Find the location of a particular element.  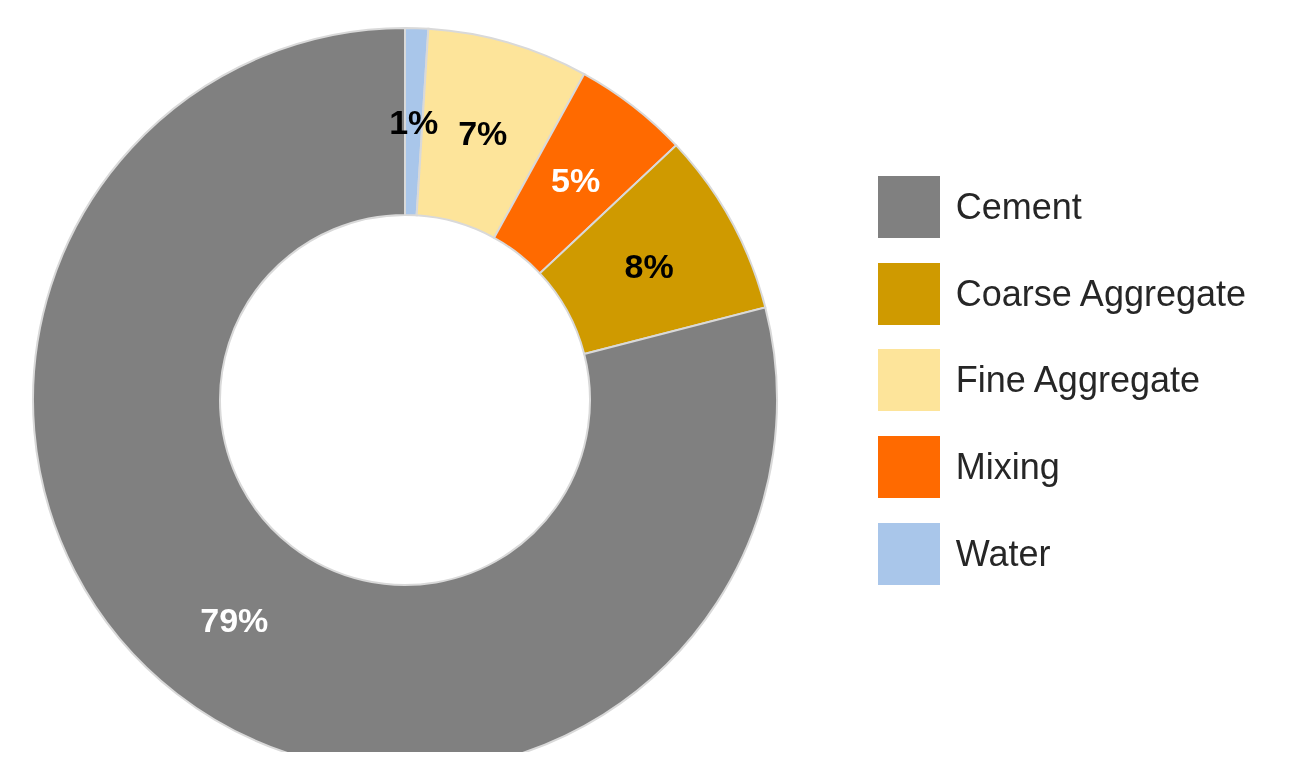

legend-label: Fine Aggregate is located at coordinates (1077, 380).